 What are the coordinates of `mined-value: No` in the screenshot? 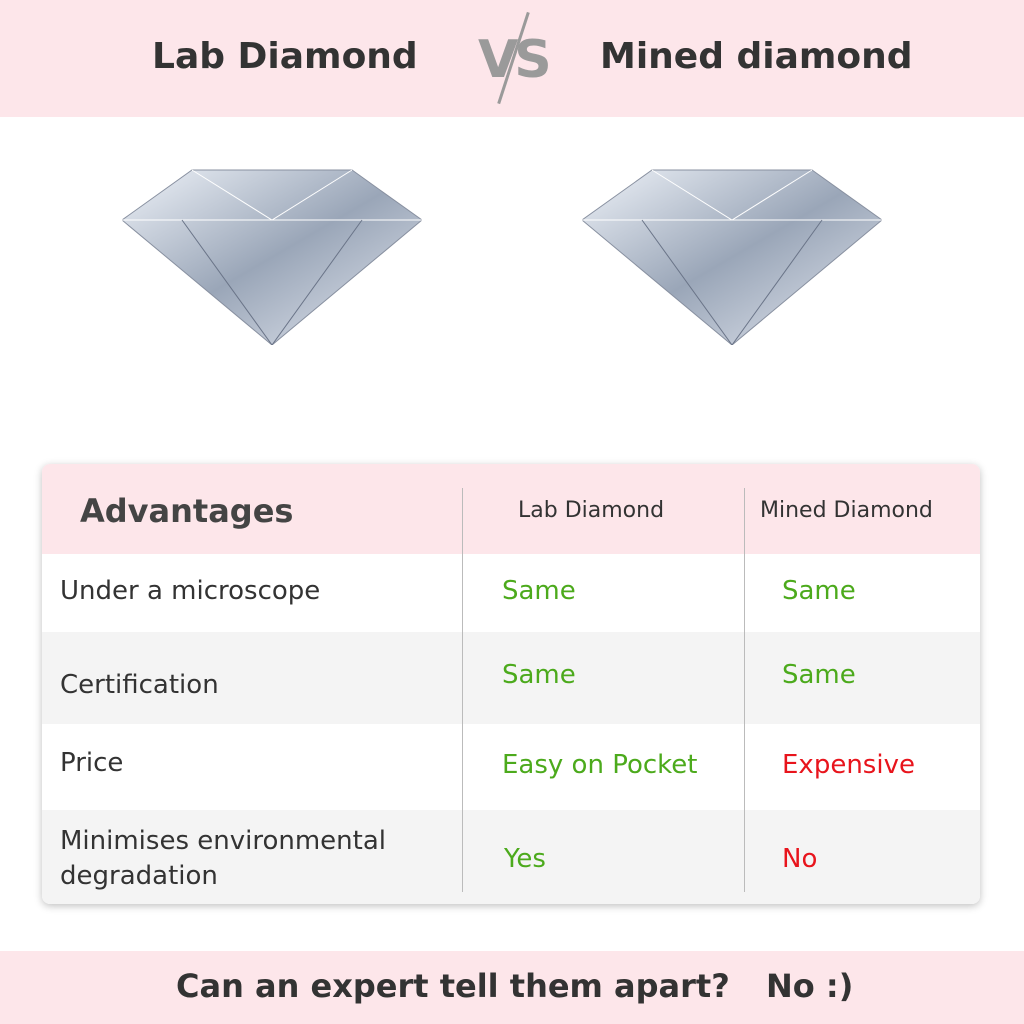 It's located at (800, 859).